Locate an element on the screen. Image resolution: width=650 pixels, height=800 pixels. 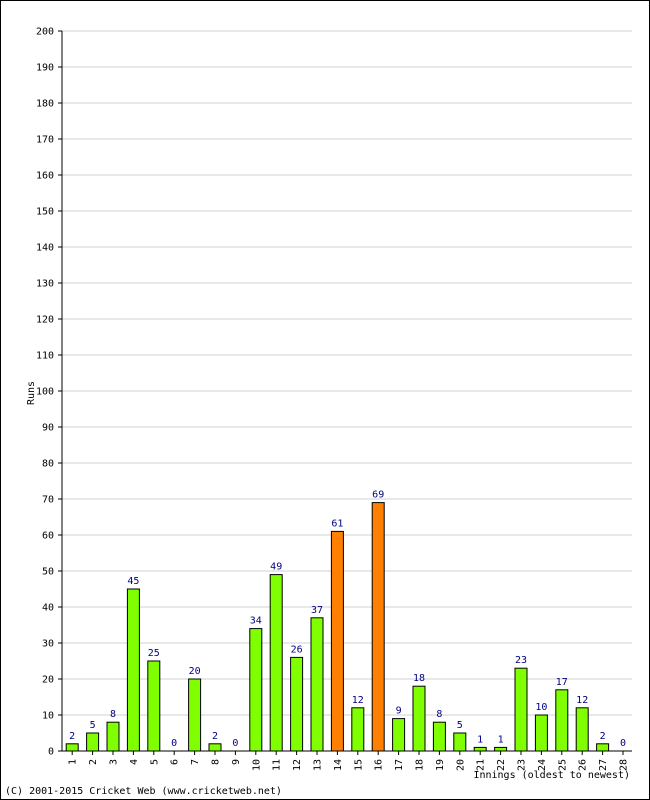
x-tick-label: 28 is located at coordinates (624, 765).